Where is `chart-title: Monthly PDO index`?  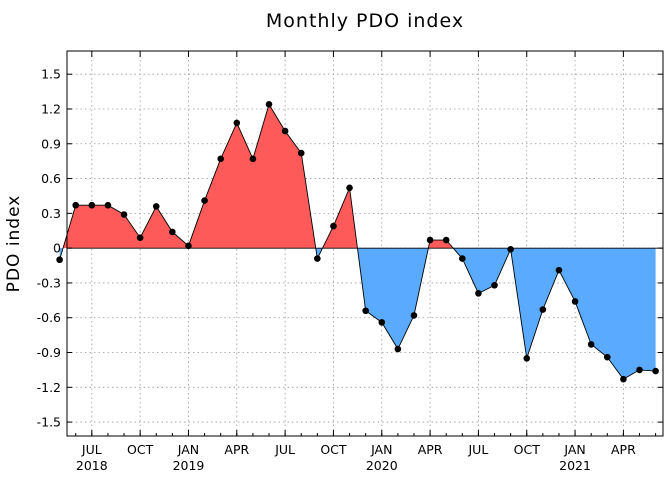
chart-title: Monthly PDO index is located at coordinates (365, 21).